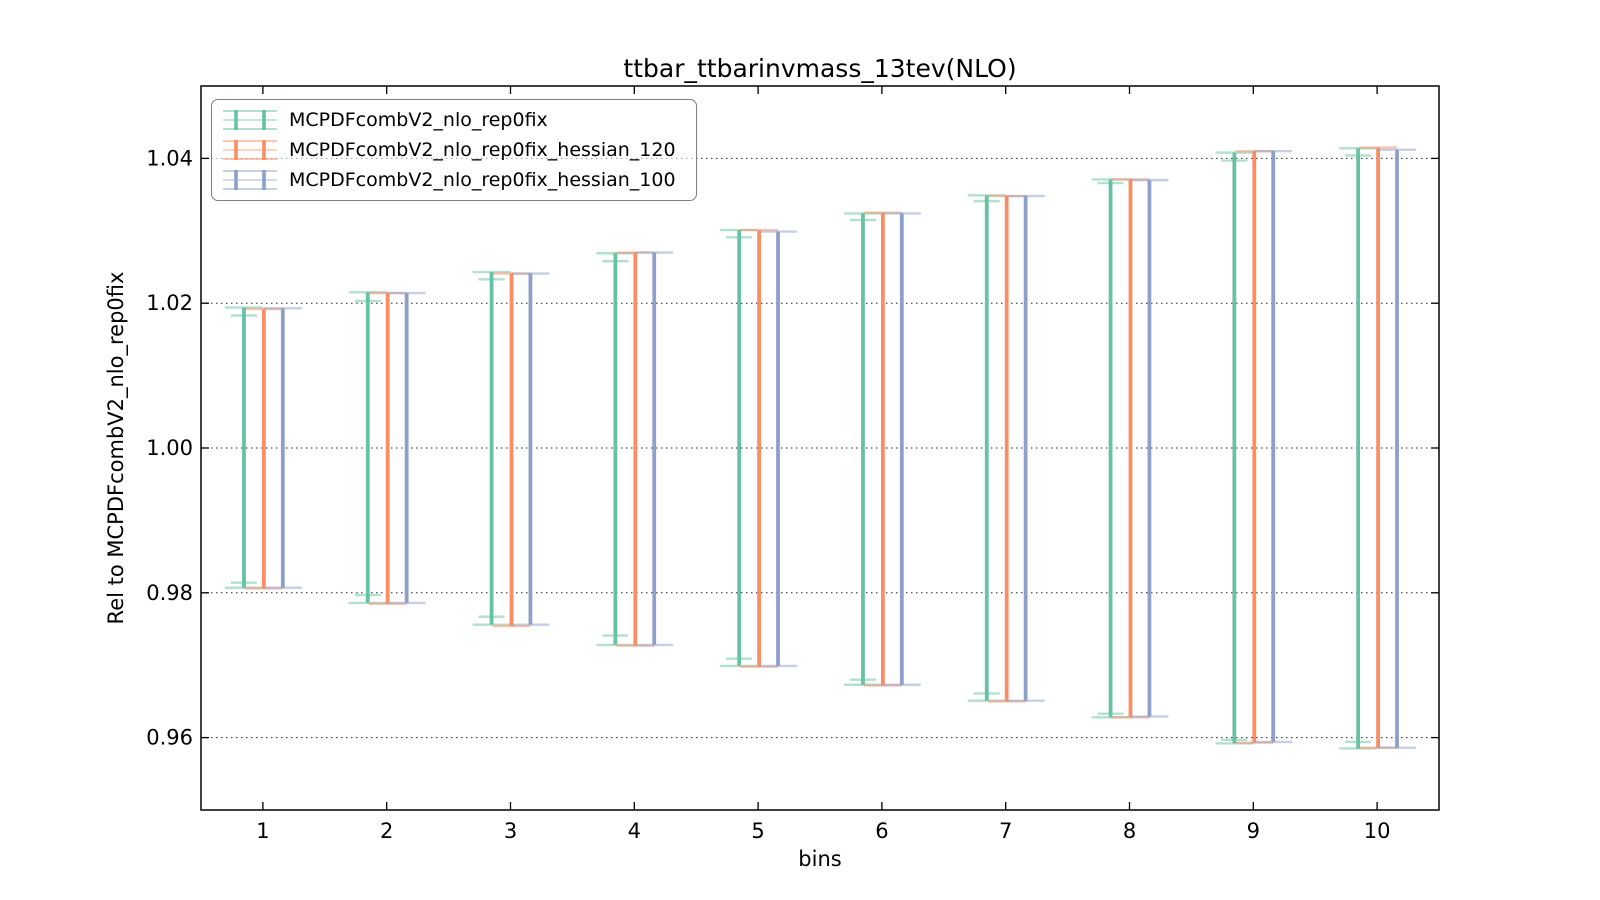  I want to click on legend-item-label: MCPDFcombV2_nlo_rep0fix_hessian_100, so click(482, 179).